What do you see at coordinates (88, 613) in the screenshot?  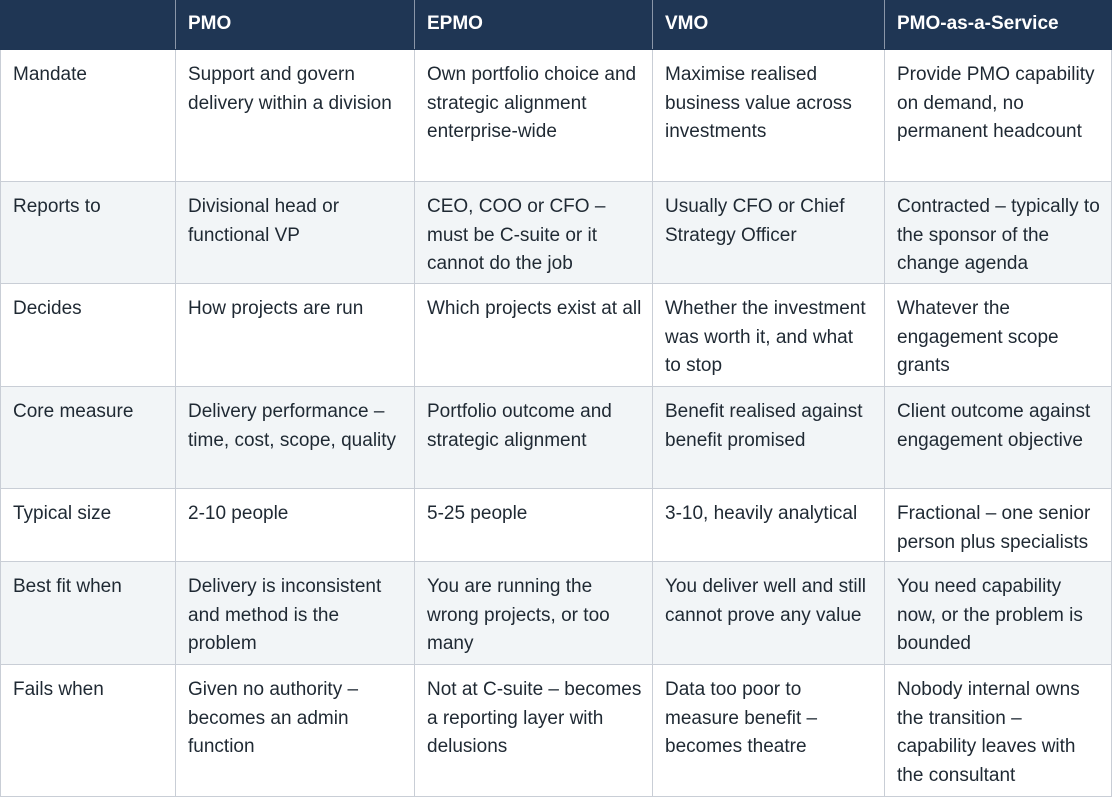 I see `row-label-best-fit-when: Best fit when` at bounding box center [88, 613].